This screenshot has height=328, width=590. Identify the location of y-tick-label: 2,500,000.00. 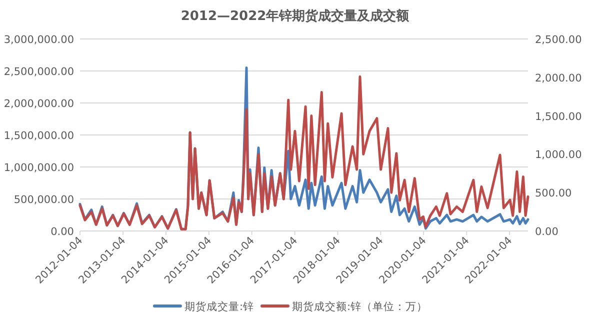
(39, 72).